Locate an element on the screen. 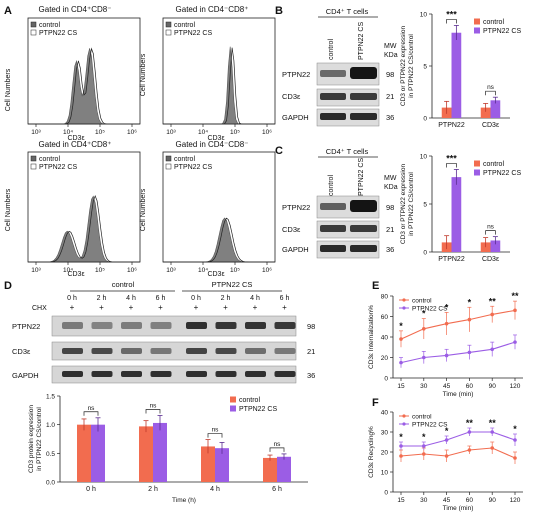 Image resolution: width=550 pixels, height=512 pixels. x-tick-label: 30 is located at coordinates (424, 500).